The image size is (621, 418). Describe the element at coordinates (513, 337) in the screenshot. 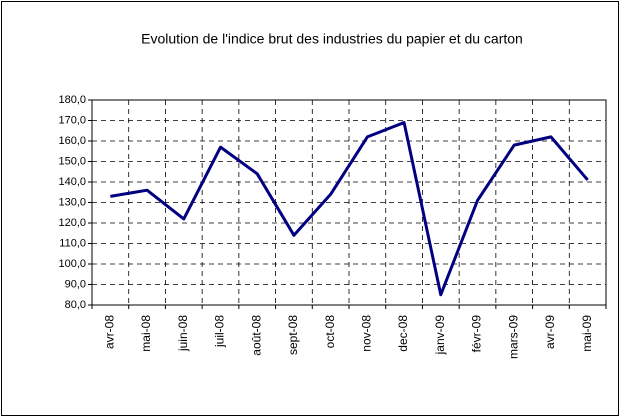

I see `x-tick-label: mars-09` at that location.